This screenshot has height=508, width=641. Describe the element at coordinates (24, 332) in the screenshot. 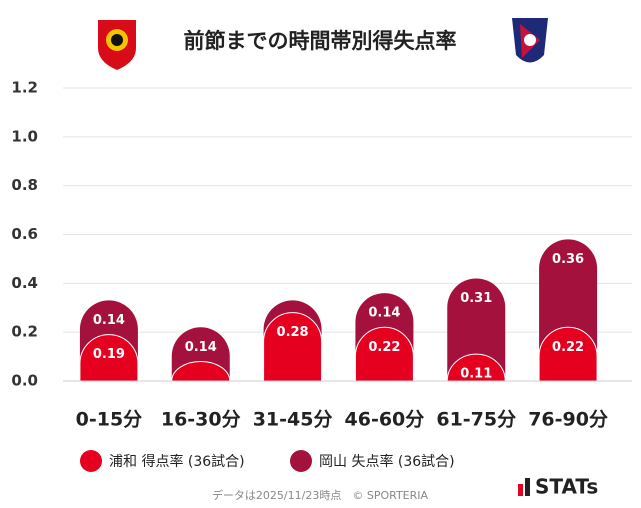

I see `y-tick-label: 0.2` at that location.